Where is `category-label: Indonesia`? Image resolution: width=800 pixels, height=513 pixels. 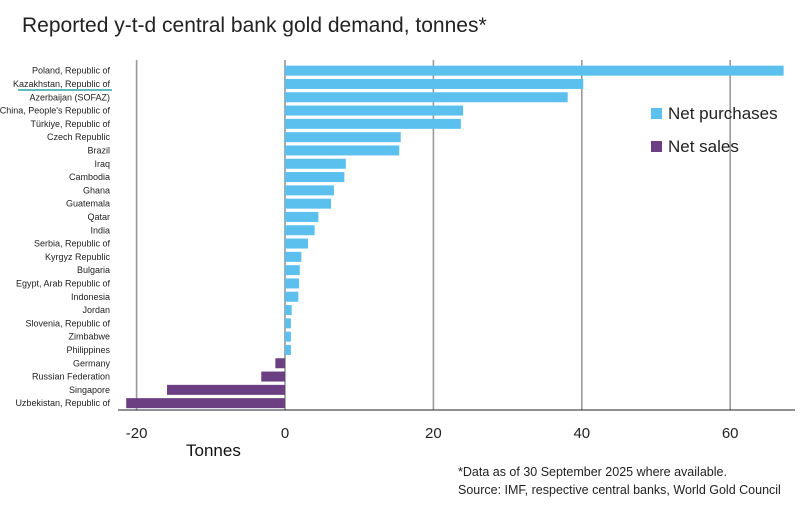 category-label: Indonesia is located at coordinates (90, 297).